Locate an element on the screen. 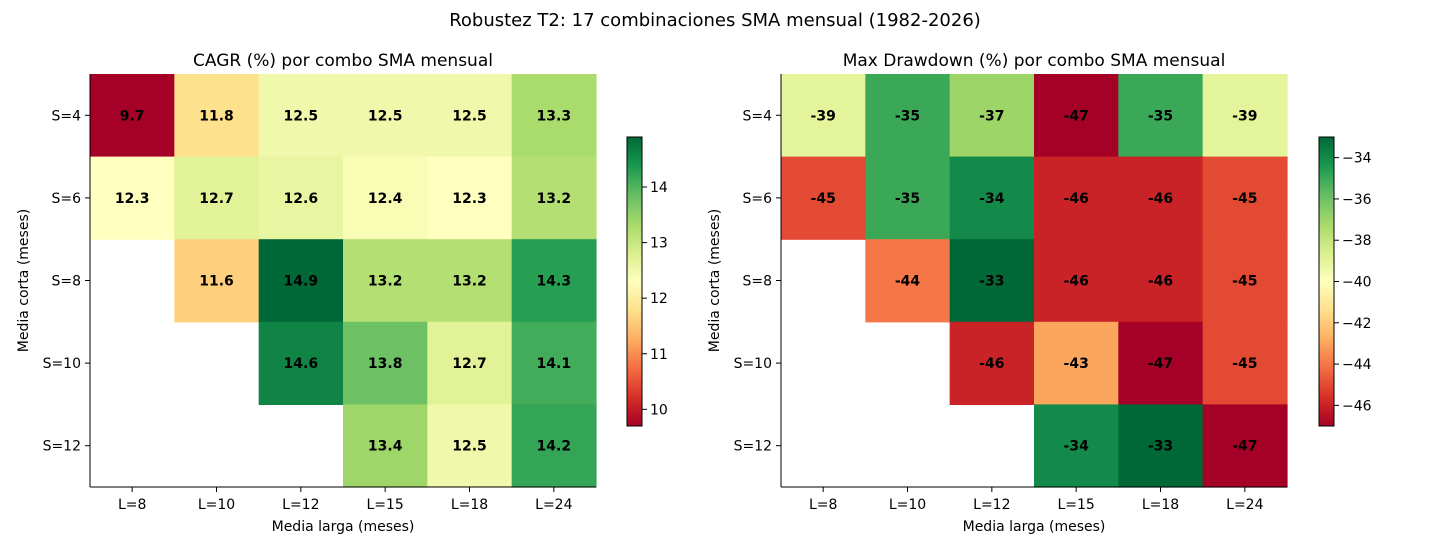 Image resolution: width=1430 pixels, height=550 pixels. cell-value-label: -39 is located at coordinates (1244, 116).